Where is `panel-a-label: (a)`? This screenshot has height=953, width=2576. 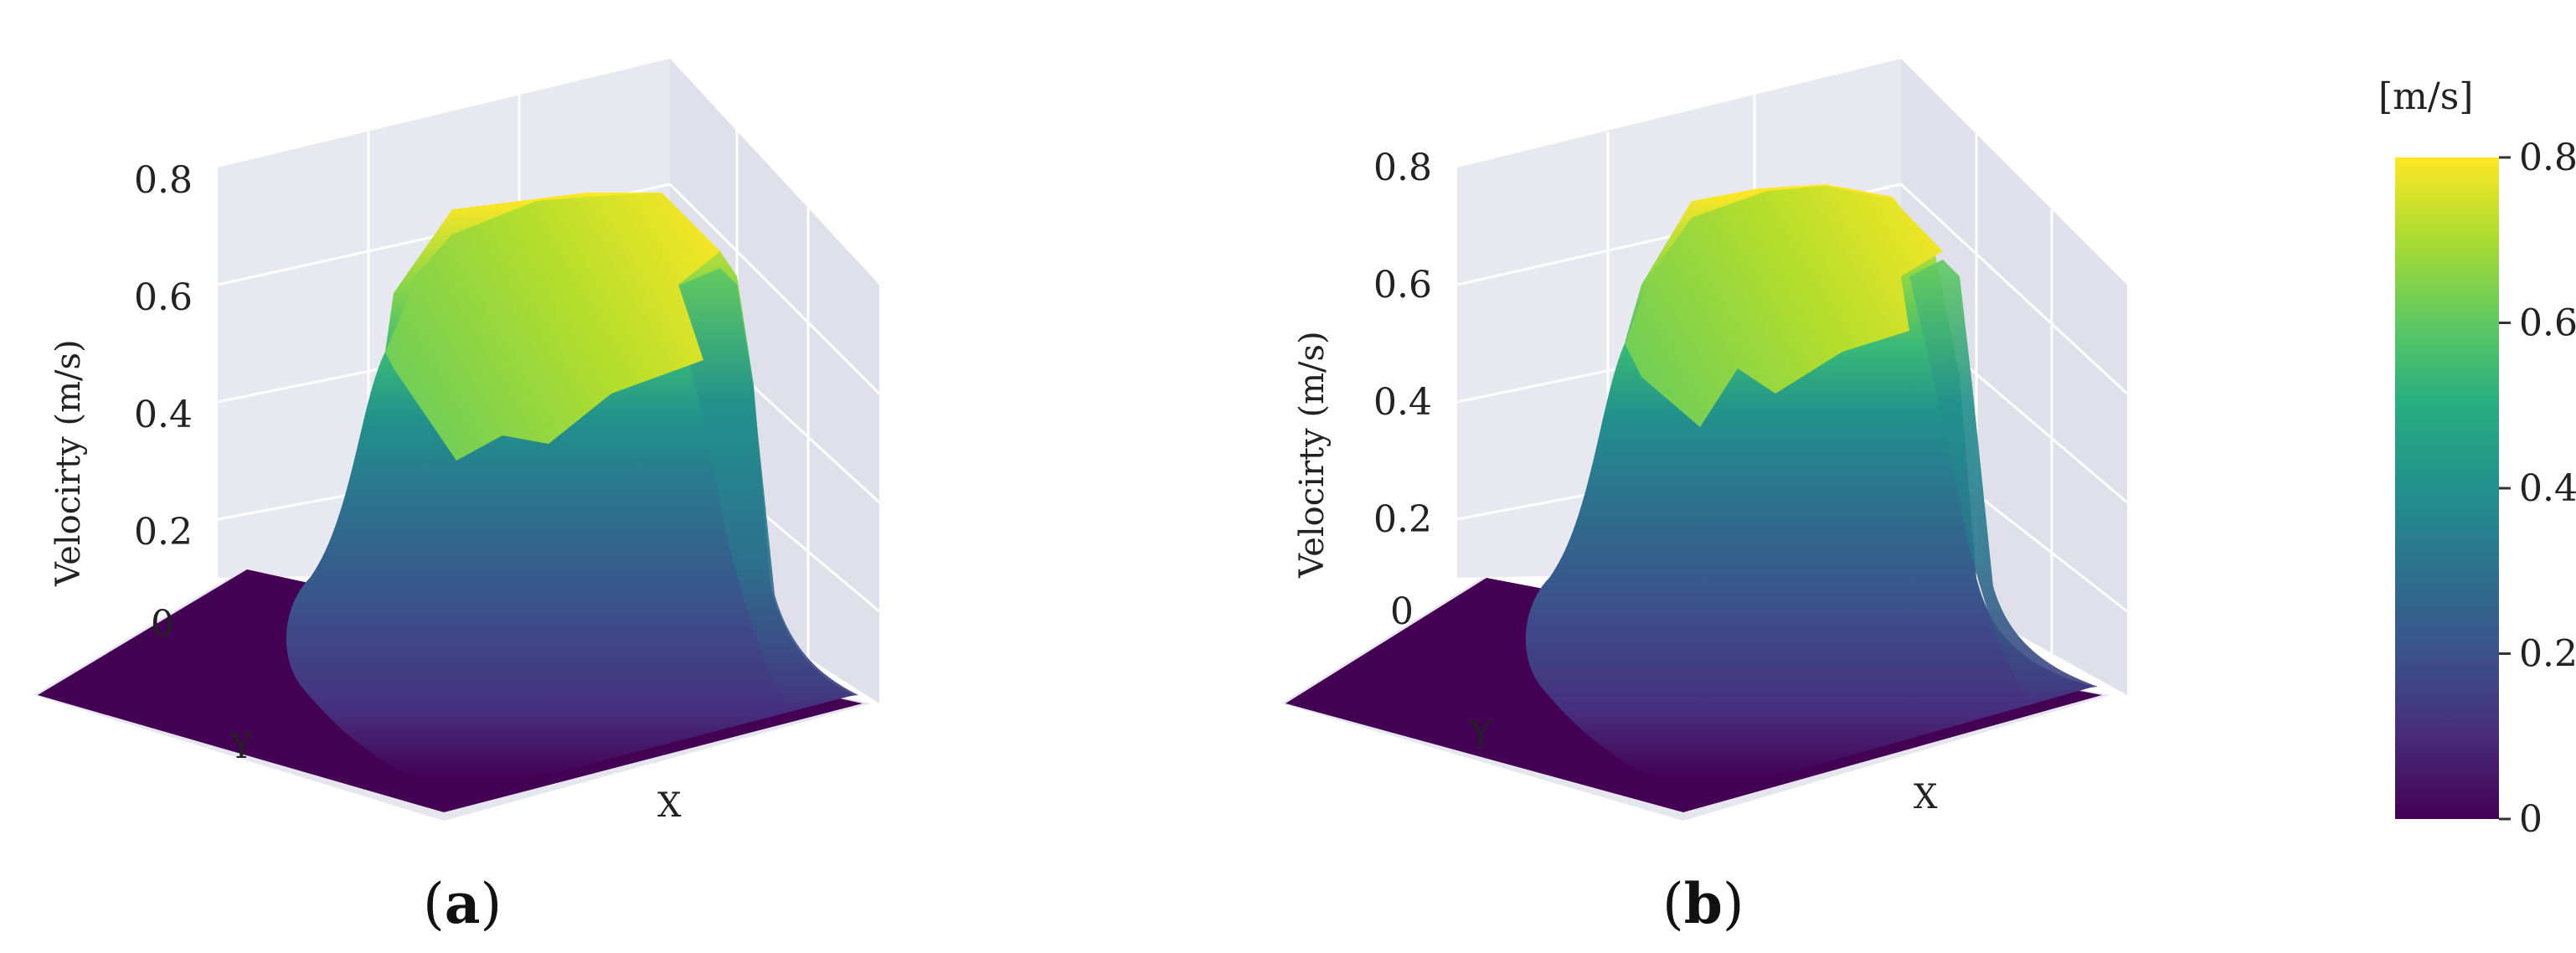 panel-a-label: (a) is located at coordinates (462, 903).